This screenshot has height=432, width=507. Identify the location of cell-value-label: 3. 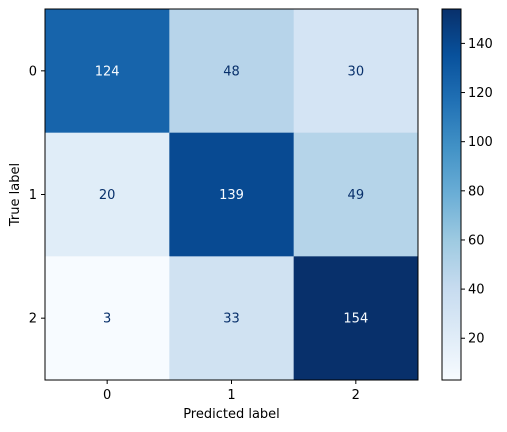
(107, 319).